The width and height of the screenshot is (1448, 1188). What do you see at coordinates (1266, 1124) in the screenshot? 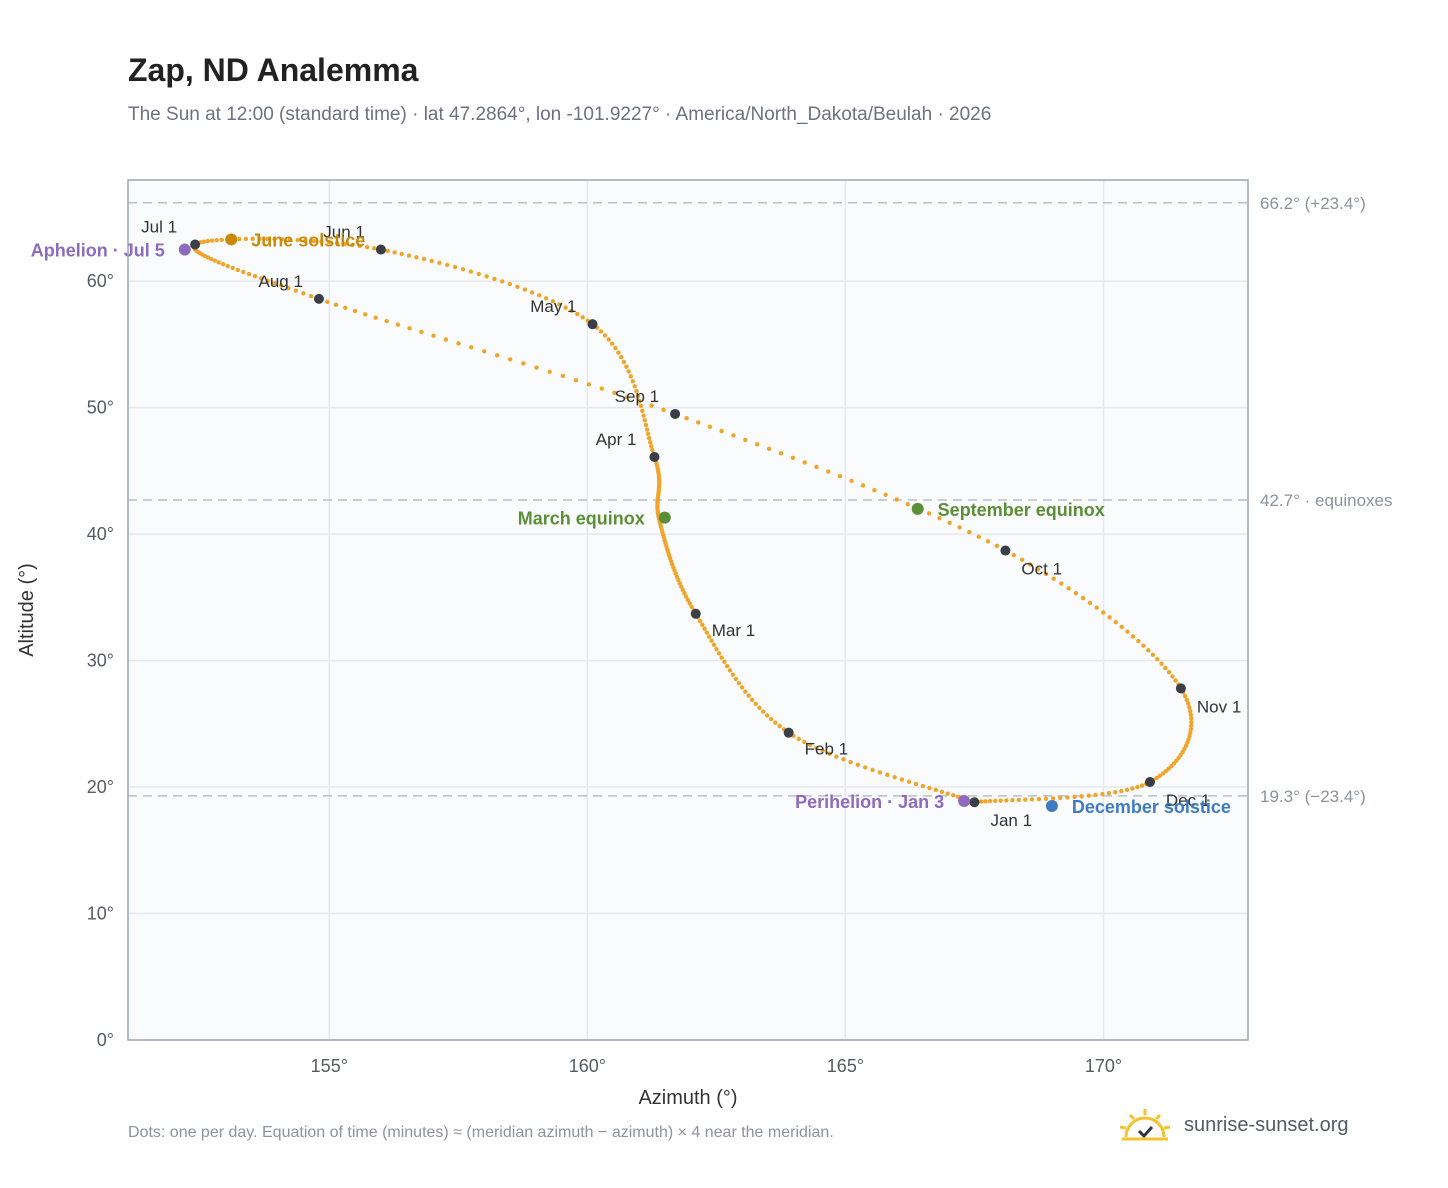
I see `brand-name: sunrise-sunset.org` at bounding box center [1266, 1124].